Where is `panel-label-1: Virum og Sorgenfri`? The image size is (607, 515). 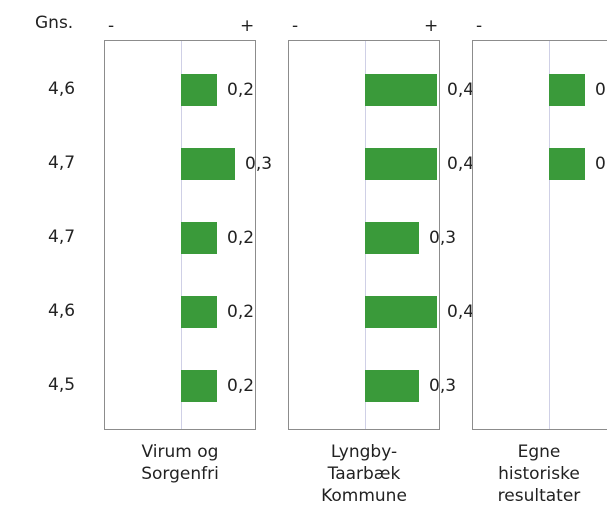 panel-label-1: Virum og Sorgenfri is located at coordinates (180, 463).